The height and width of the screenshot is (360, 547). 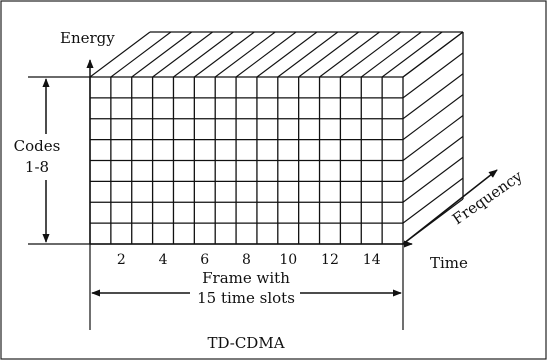 What do you see at coordinates (37, 167) in the screenshot?
I see `codes-range-label: 1-8` at bounding box center [37, 167].